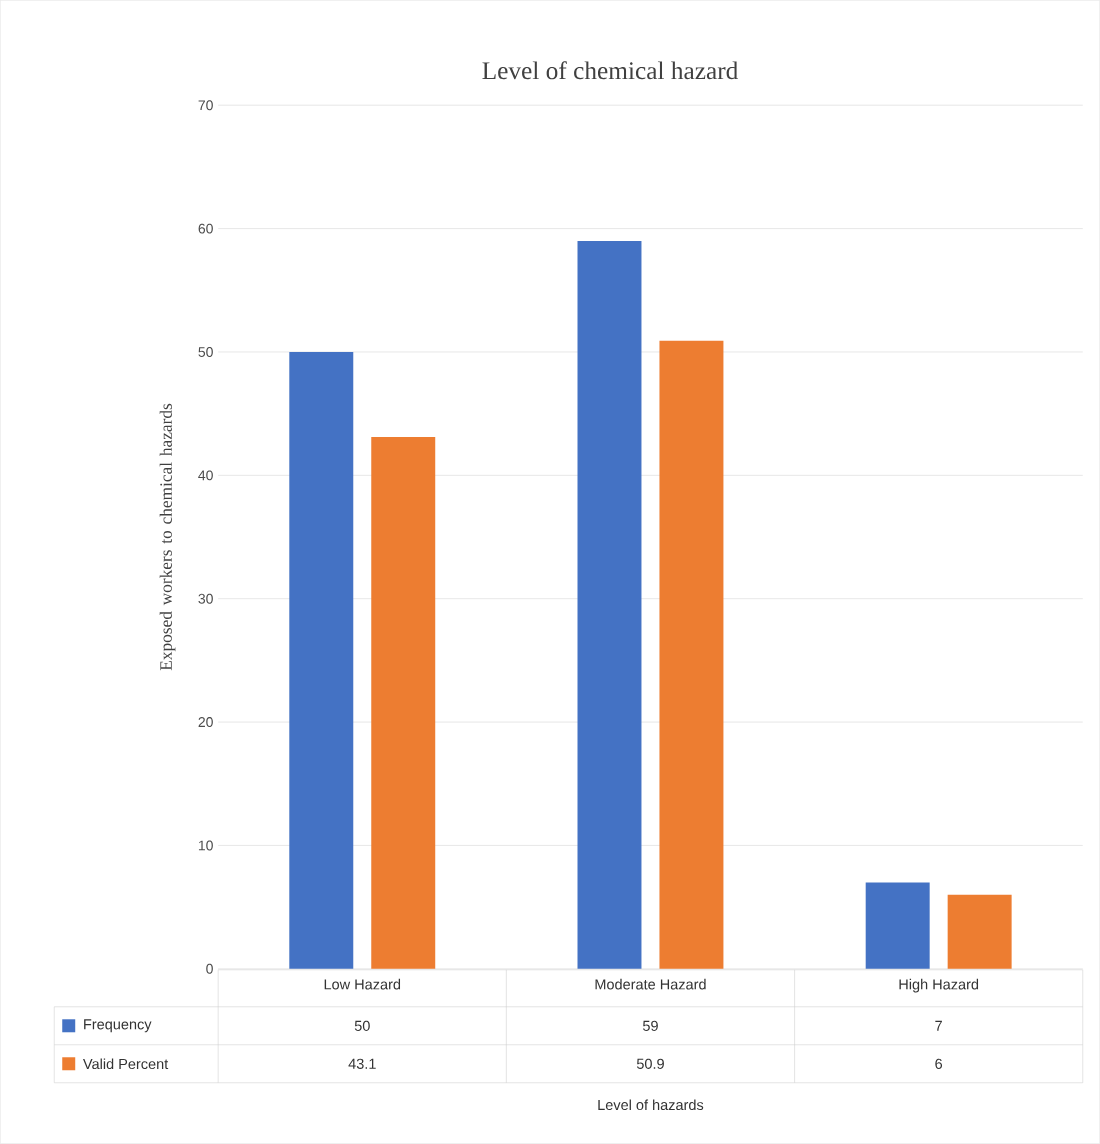  Describe the element at coordinates (205, 722) in the screenshot. I see `y-tick-label: 20` at that location.